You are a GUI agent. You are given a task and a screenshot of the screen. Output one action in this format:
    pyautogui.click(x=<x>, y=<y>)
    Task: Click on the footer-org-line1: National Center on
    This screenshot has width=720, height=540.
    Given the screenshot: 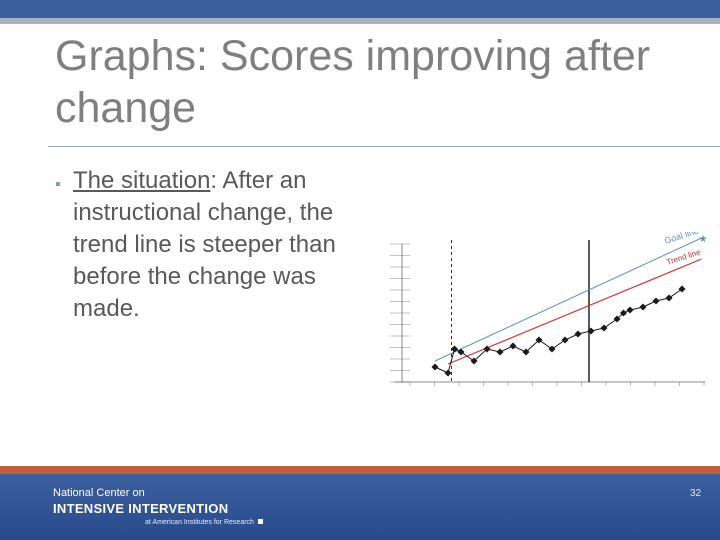 What is the action you would take?
    pyautogui.click(x=99, y=493)
    